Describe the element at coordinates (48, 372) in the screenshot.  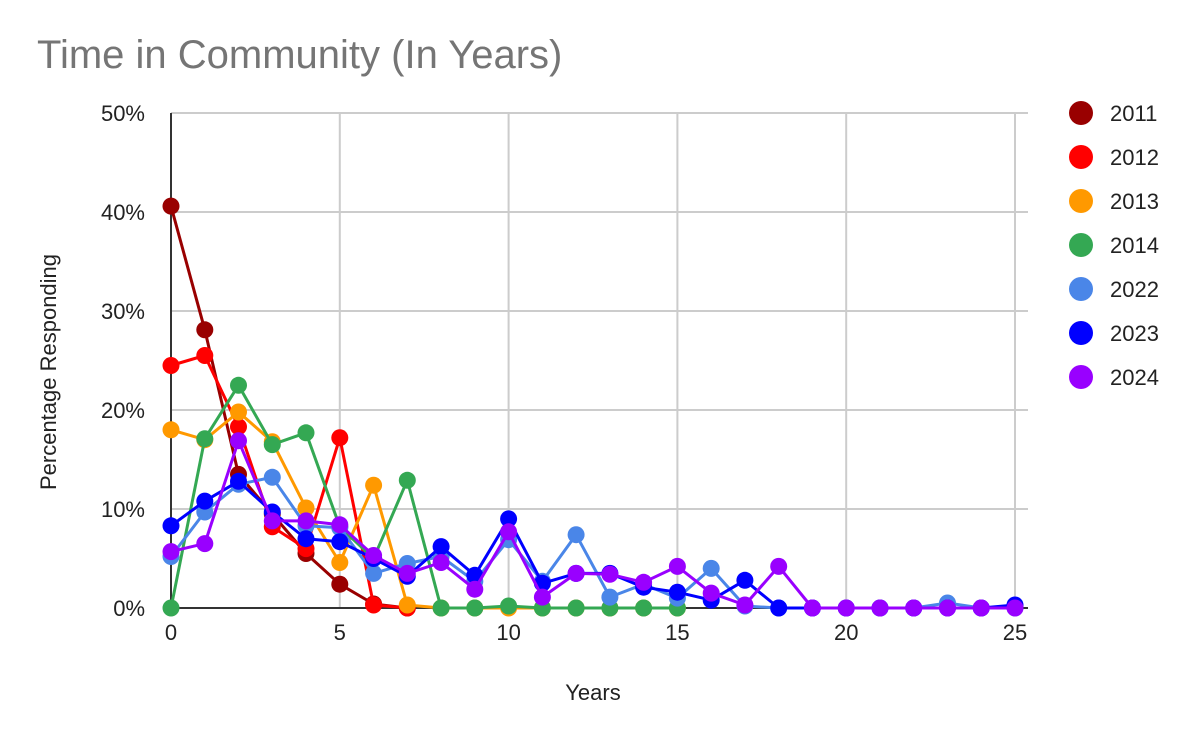
I see `y-axis-label: Percentage Responding` at that location.